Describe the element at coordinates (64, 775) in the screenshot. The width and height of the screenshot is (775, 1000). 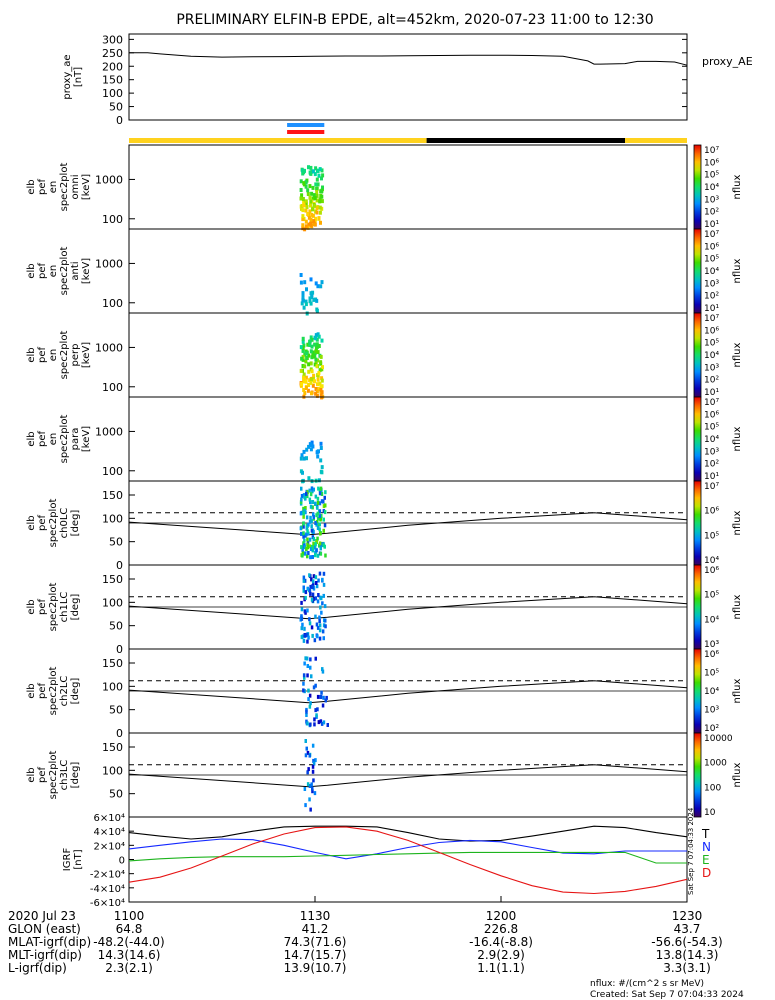
I see `y-axis-label: ch3LC` at that location.